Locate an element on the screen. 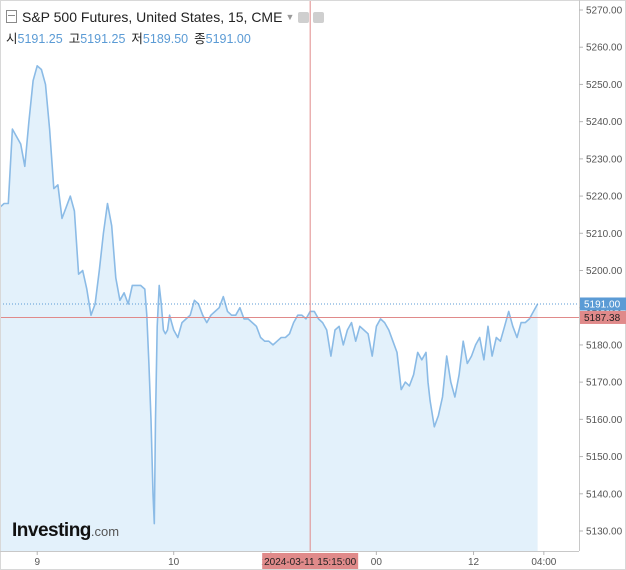 This screenshot has height=570, width=626. open-label: 시 is located at coordinates (12, 39).